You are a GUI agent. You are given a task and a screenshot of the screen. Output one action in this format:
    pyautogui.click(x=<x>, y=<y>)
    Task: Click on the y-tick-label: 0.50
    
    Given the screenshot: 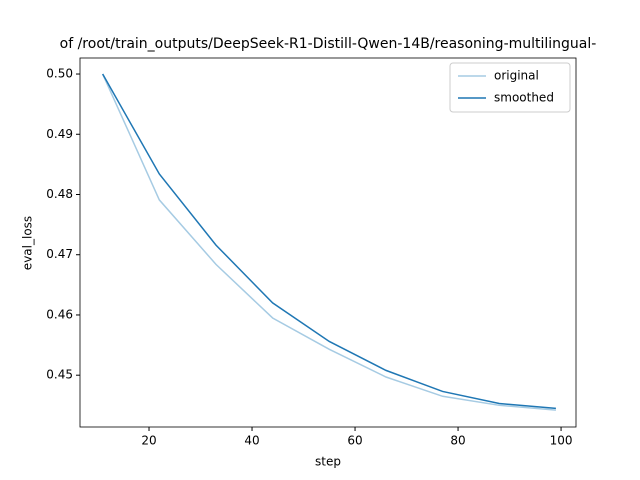 What is the action you would take?
    pyautogui.click(x=59, y=74)
    